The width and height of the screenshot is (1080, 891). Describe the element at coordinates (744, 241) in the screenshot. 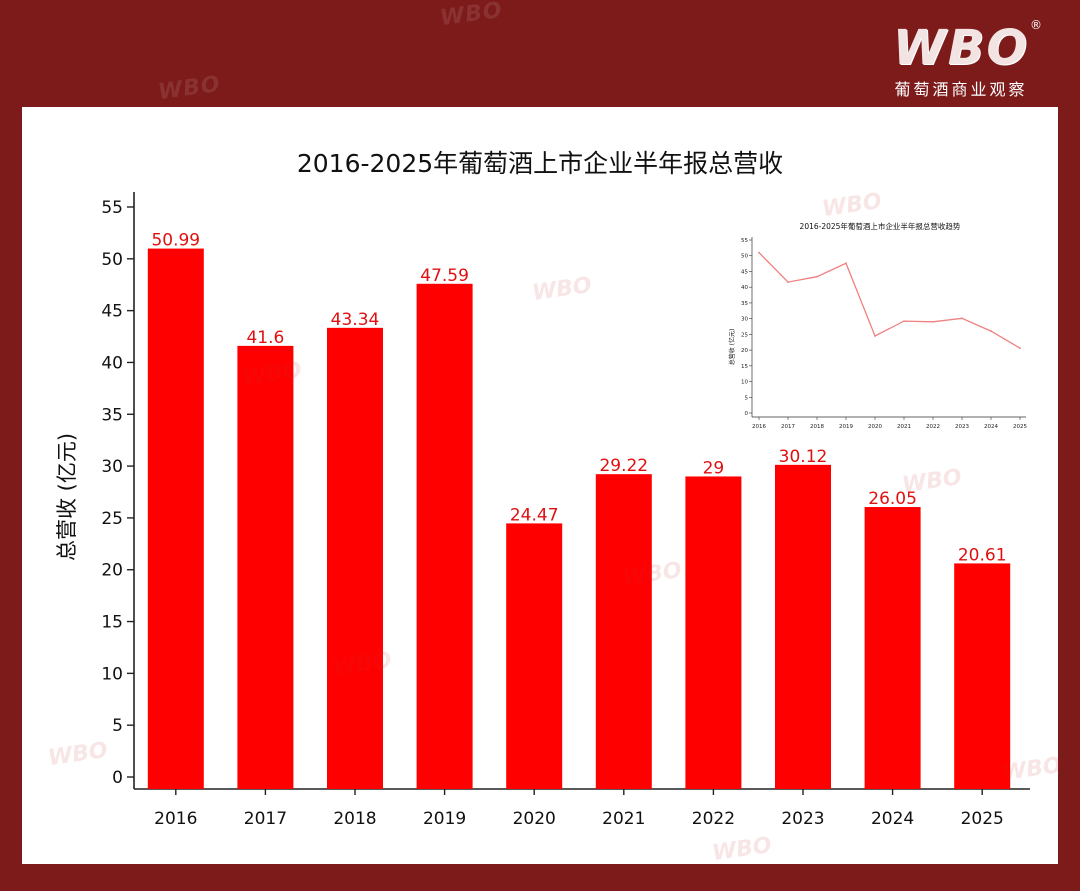

I see `inset-y-tick-label: 55` at that location.